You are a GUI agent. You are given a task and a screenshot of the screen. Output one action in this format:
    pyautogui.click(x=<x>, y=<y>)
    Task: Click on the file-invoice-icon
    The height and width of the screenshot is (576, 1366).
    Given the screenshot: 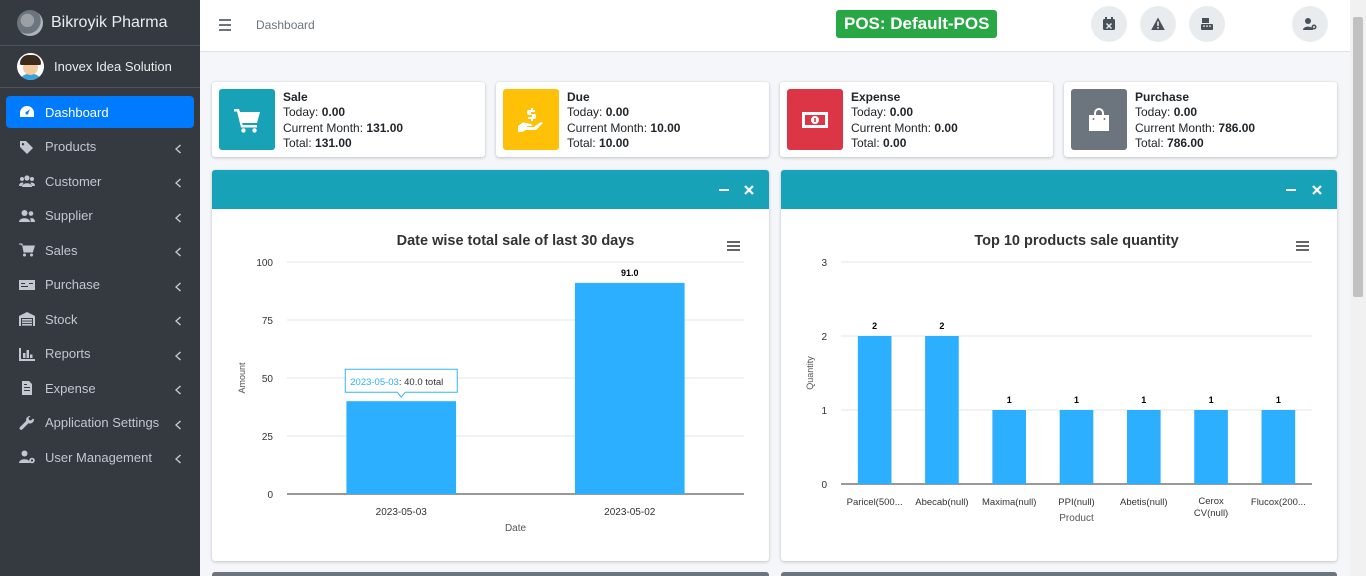 What is the action you would take?
    pyautogui.click(x=27, y=388)
    